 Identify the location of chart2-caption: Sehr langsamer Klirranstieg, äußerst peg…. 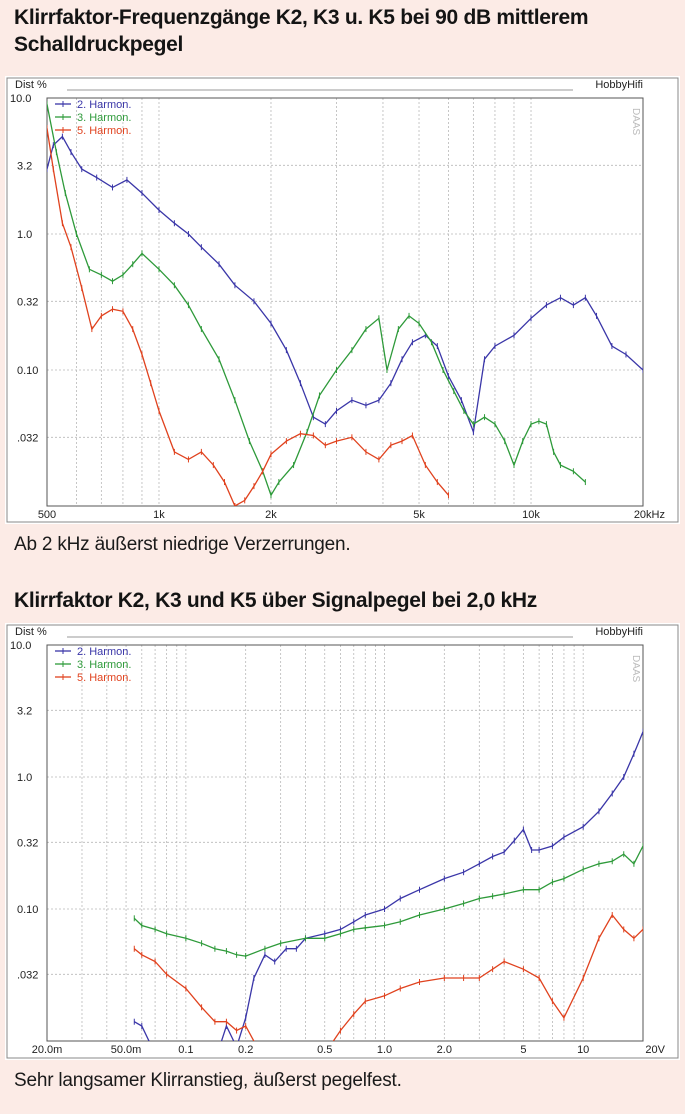
(208, 1080).